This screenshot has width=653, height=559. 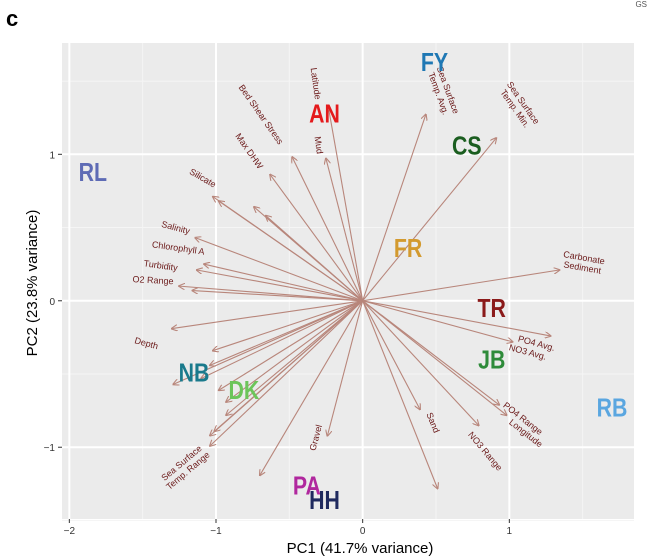 I want to click on y-tick-label: 0, so click(x=52, y=302).